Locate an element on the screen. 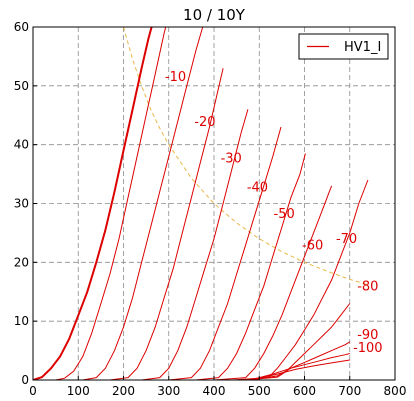 The width and height of the screenshot is (414, 401). curve-label: -70 is located at coordinates (346, 239).